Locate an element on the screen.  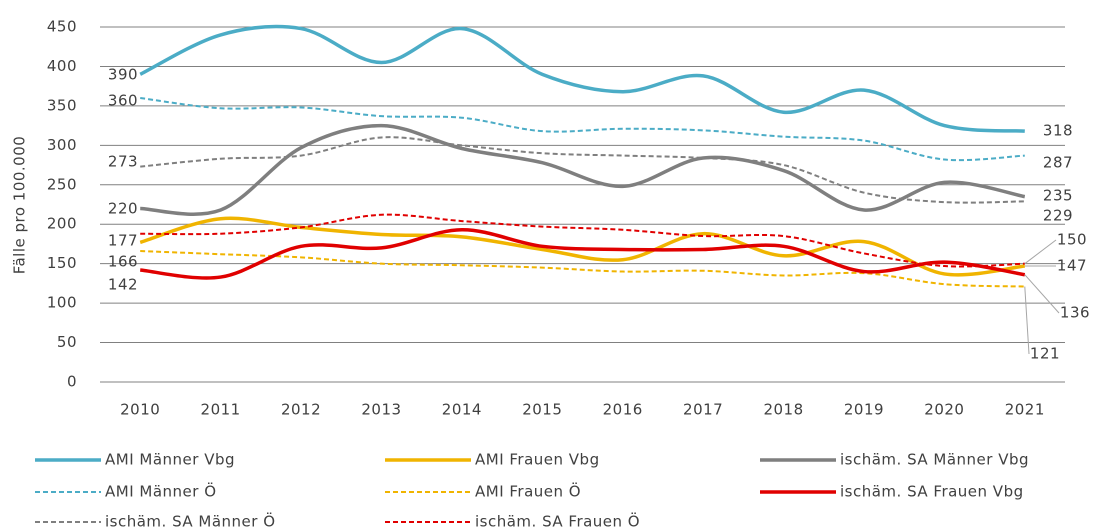
legend-label: AMI Männer Vbg is located at coordinates (170, 460).